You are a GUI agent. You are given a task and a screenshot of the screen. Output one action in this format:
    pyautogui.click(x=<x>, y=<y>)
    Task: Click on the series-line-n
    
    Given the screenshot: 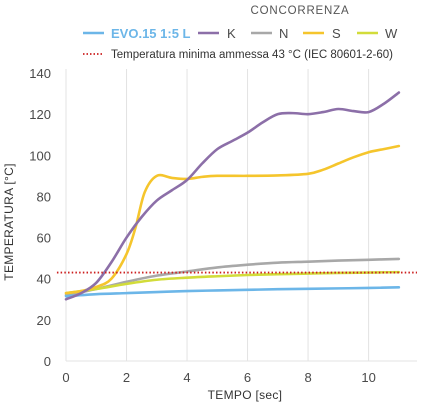 What is the action you would take?
    pyautogui.click(x=232, y=277)
    